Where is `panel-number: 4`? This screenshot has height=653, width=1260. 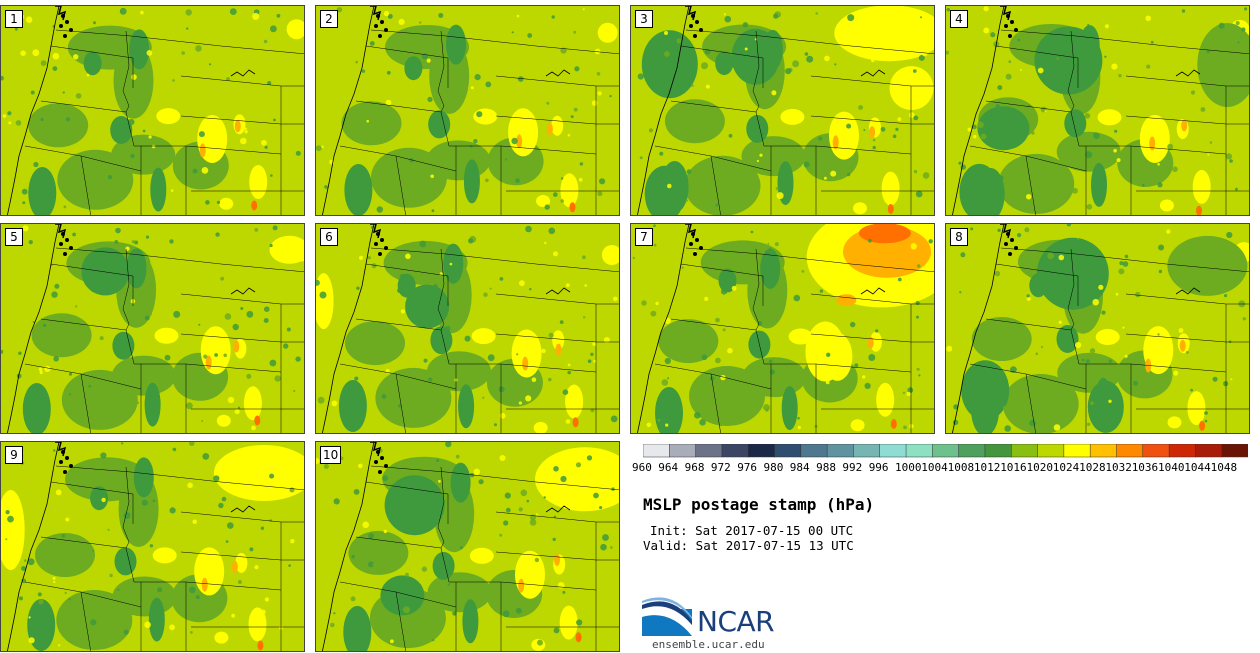 panel-number: 4 is located at coordinates (959, 19).